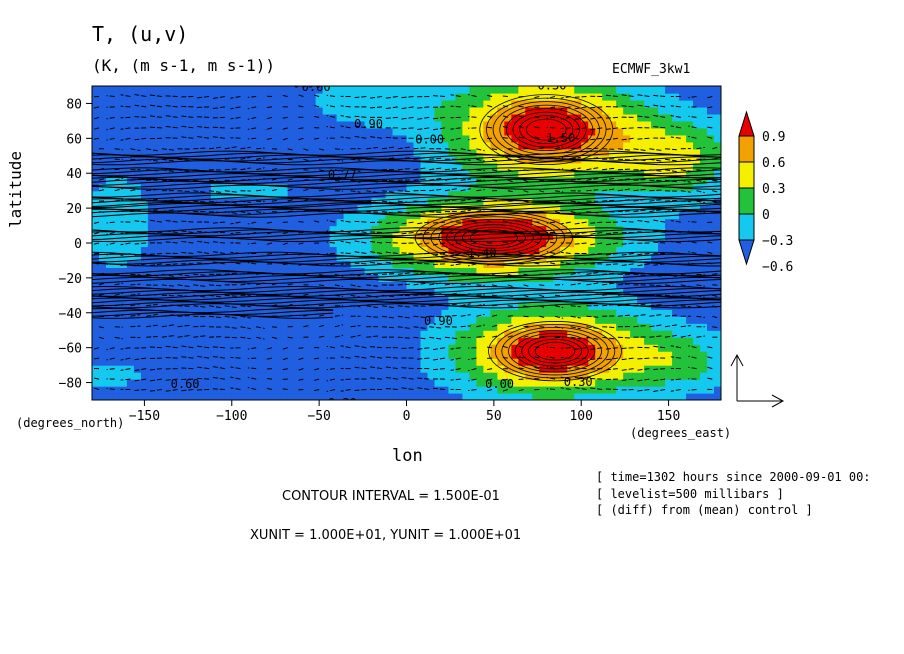  Describe the element at coordinates (704, 510) in the screenshot. I see `meta-diff: [ (diff) from (mean) control ]` at that location.